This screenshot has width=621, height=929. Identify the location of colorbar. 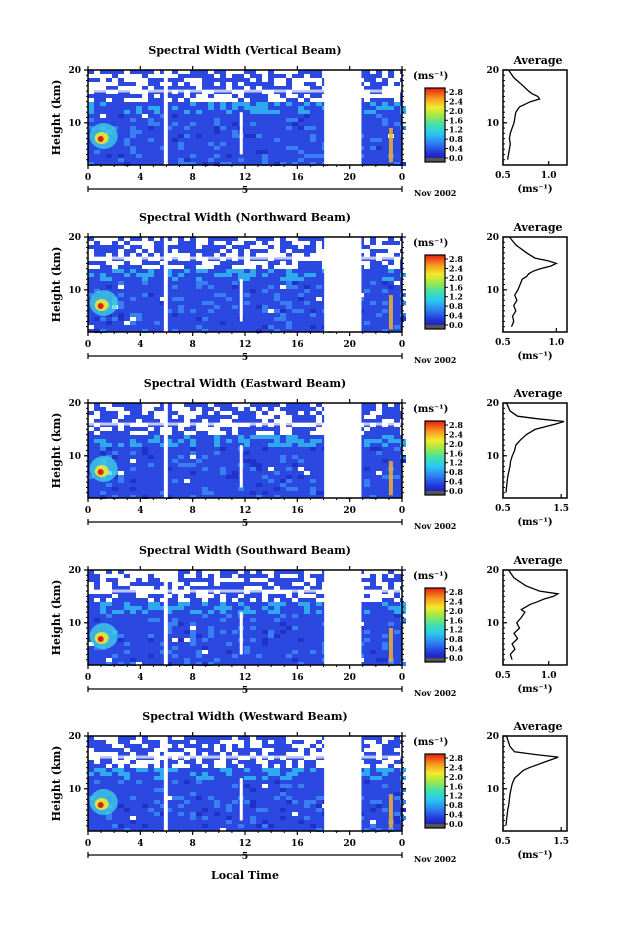
(435, 458).